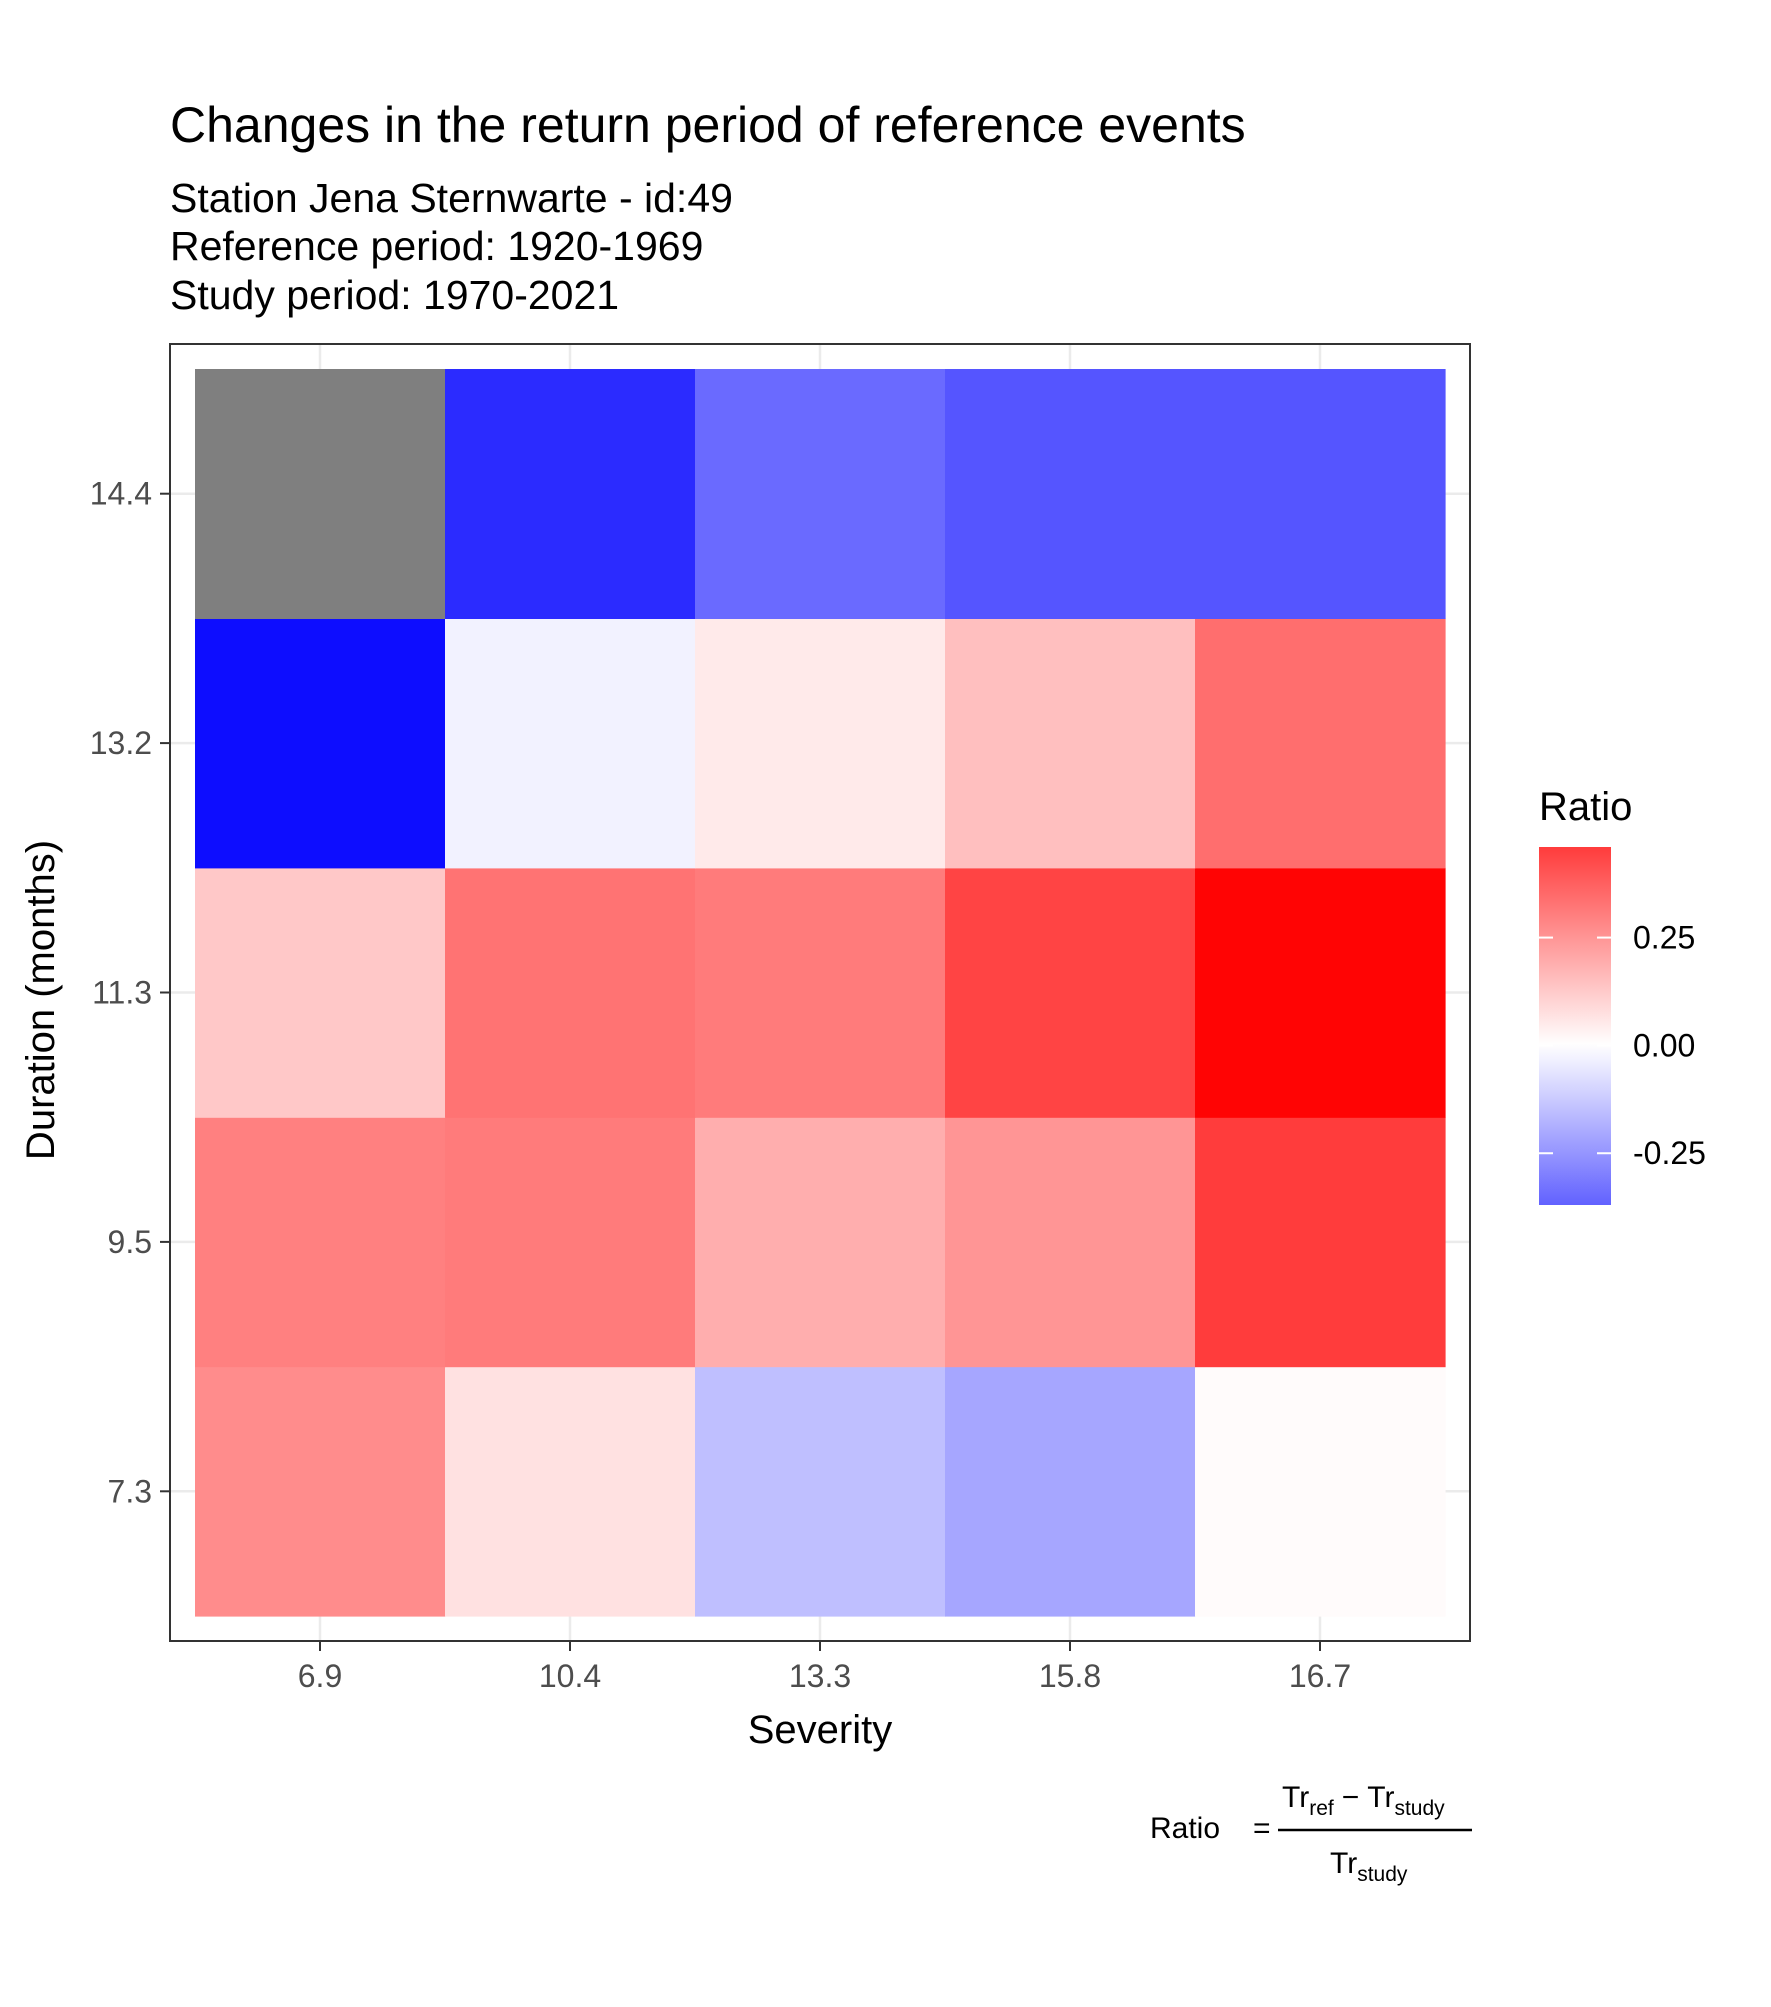  I want to click on legend-tick-label: 0.00, so click(1664, 1045).